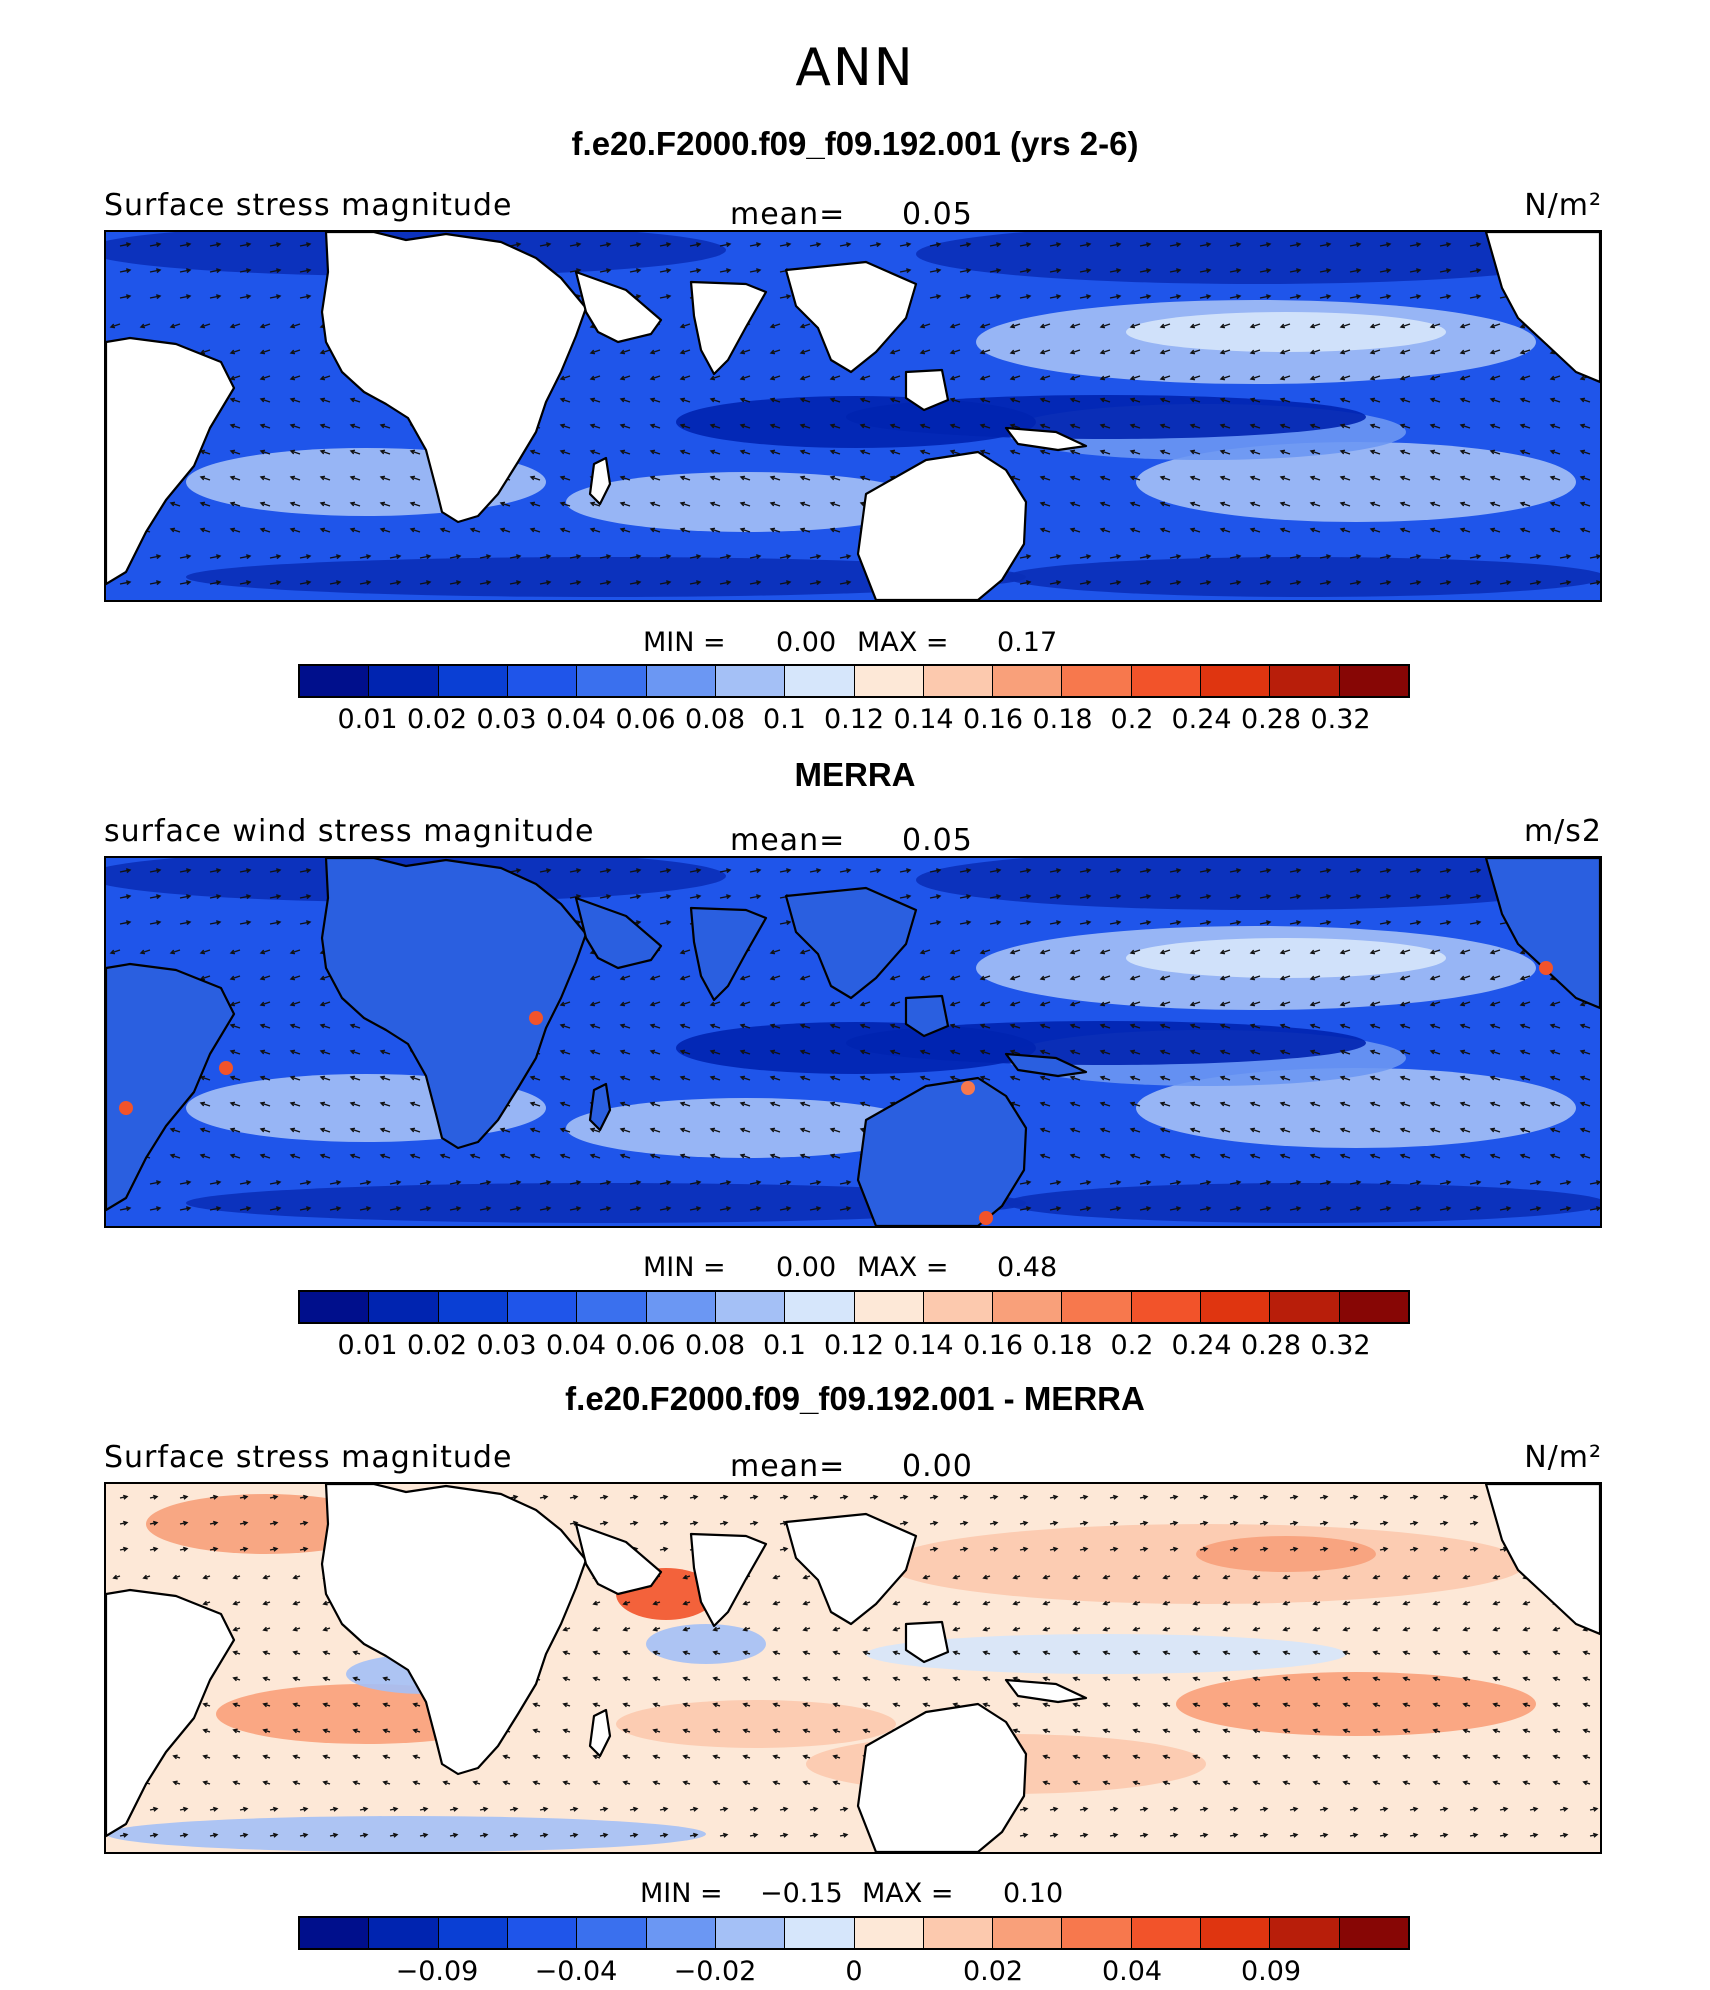  What do you see at coordinates (1046, 439) in the screenshot?
I see `coastline-newguinea` at bounding box center [1046, 439].